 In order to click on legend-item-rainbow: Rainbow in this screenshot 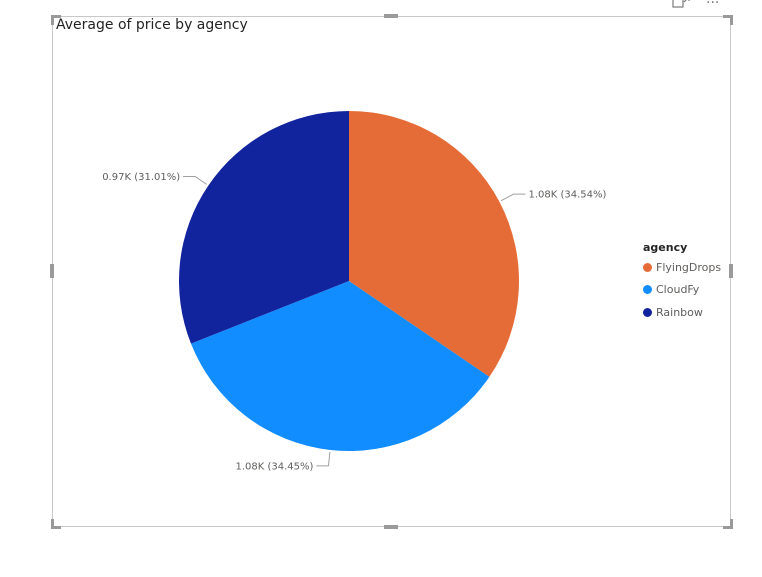, I will do `click(700, 312)`.